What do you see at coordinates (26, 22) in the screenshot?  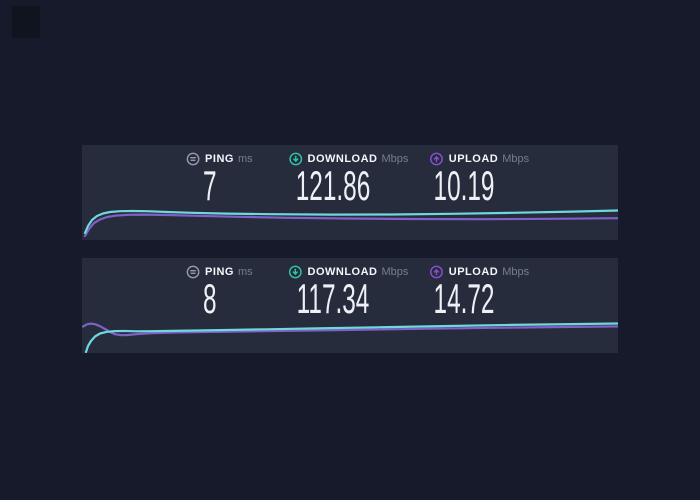 I see `corner-artifact` at bounding box center [26, 22].